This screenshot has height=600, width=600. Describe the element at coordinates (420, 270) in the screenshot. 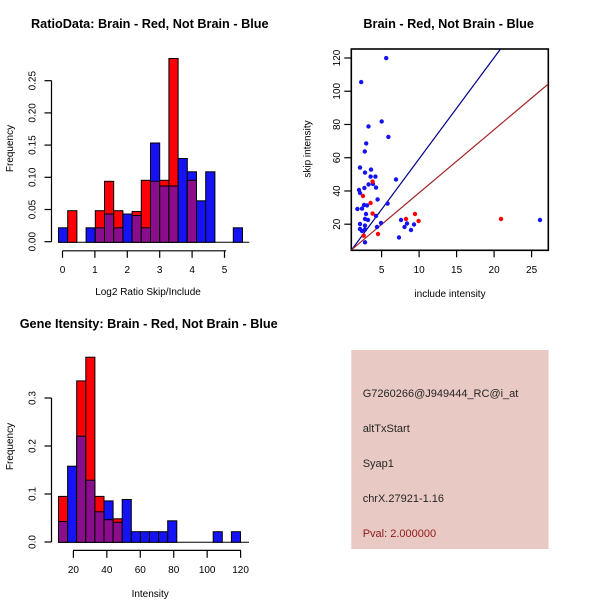

I see `svg-text: 10` at that location.